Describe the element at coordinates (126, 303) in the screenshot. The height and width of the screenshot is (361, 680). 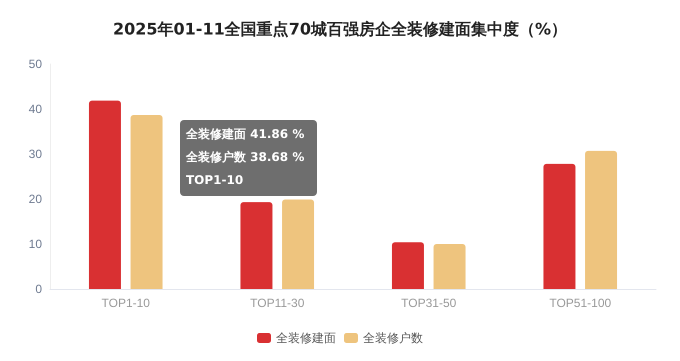
I see `x-tick-label: TOP1-10` at that location.